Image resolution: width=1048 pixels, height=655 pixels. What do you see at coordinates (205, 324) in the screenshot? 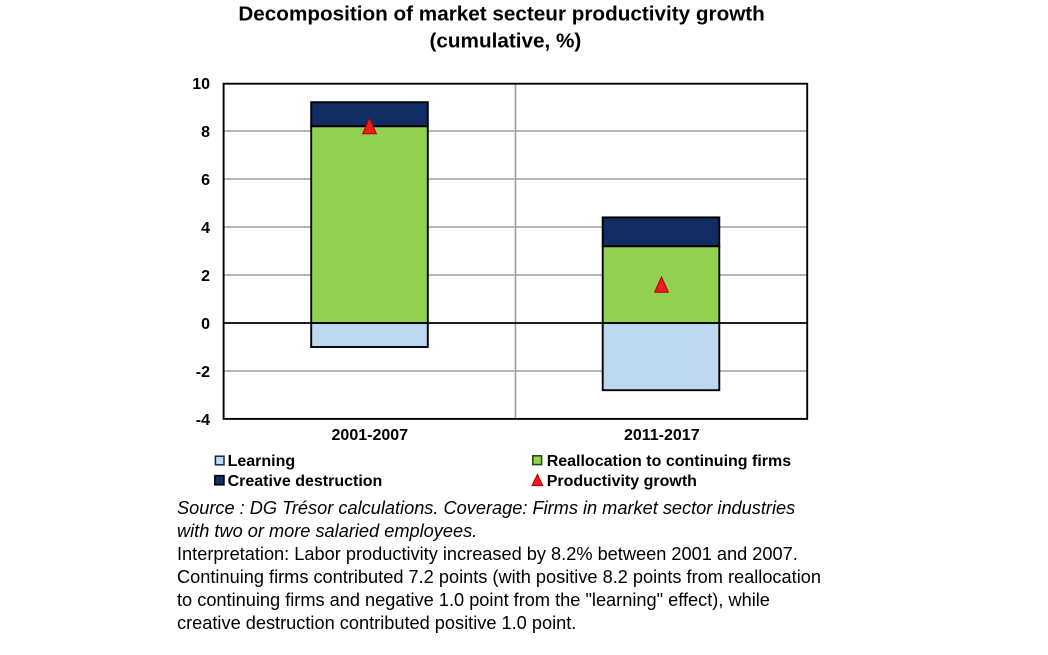
I see `svg-text: 0` at bounding box center [205, 324].